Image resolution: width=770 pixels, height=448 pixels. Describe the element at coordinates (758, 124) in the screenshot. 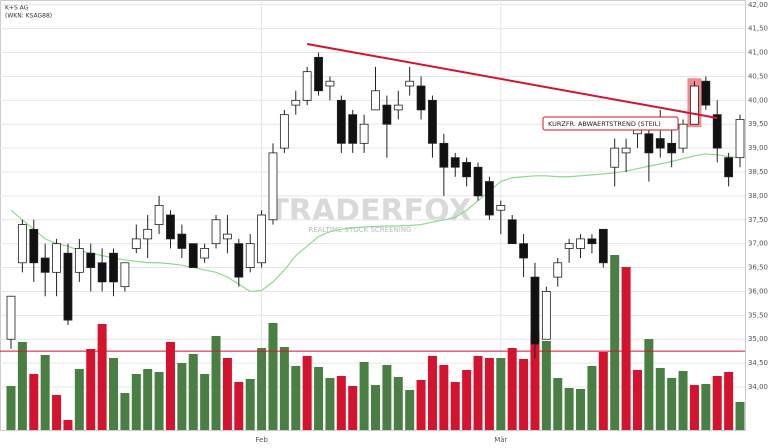

I see `y-tick-label: 39,50` at that location.